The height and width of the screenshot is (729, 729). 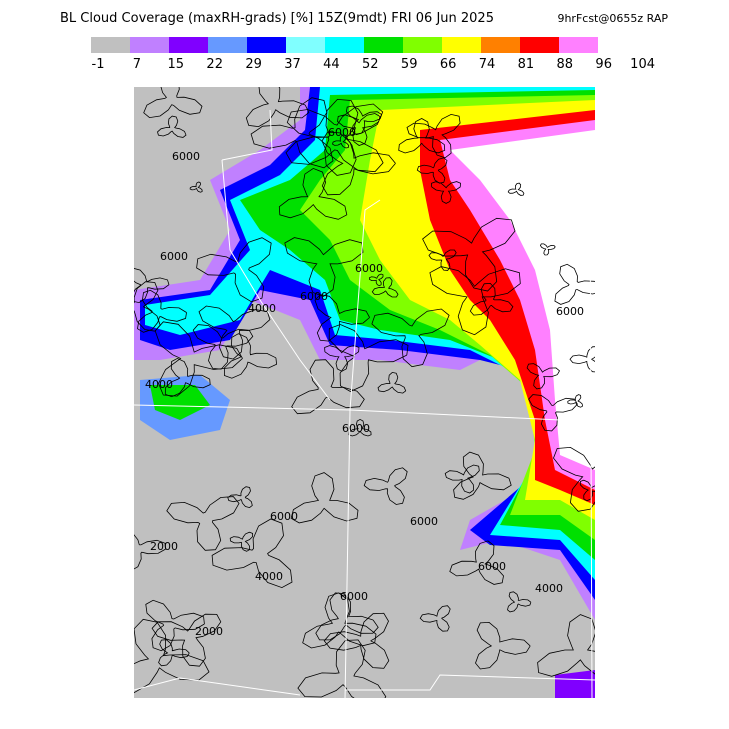 I want to click on colorbar-label: 66, so click(x=448, y=64).